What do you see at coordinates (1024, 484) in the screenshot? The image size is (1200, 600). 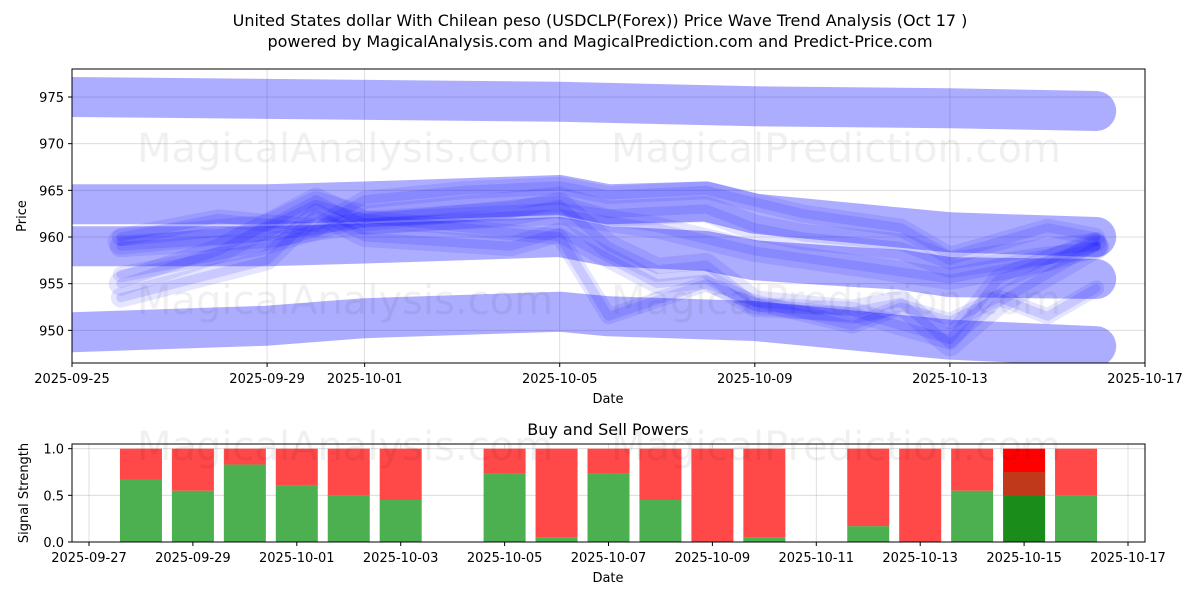 I see `sell-bar-overlap` at bounding box center [1024, 484].